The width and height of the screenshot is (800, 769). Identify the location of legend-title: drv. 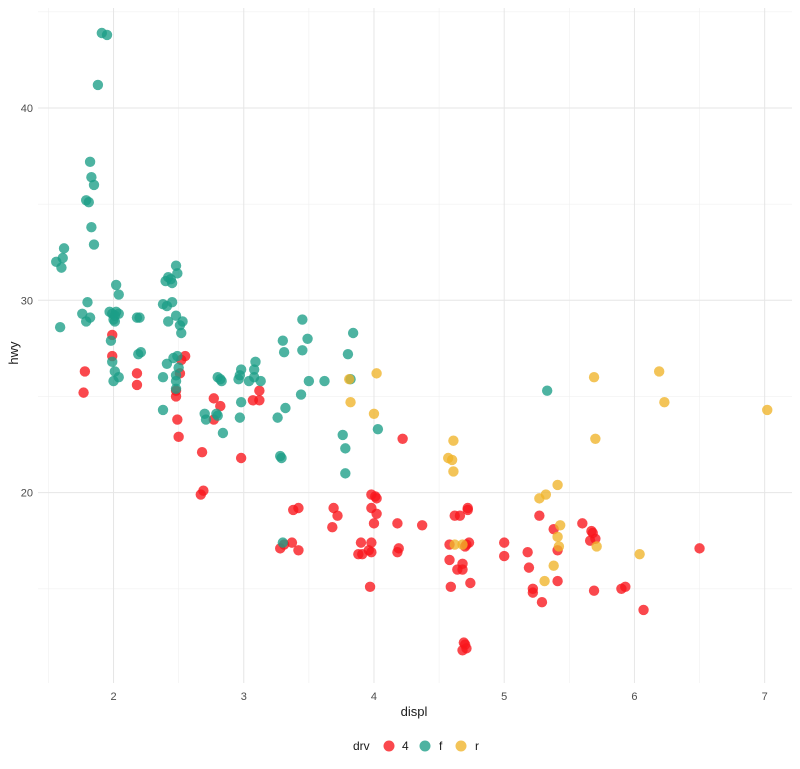
(361, 746).